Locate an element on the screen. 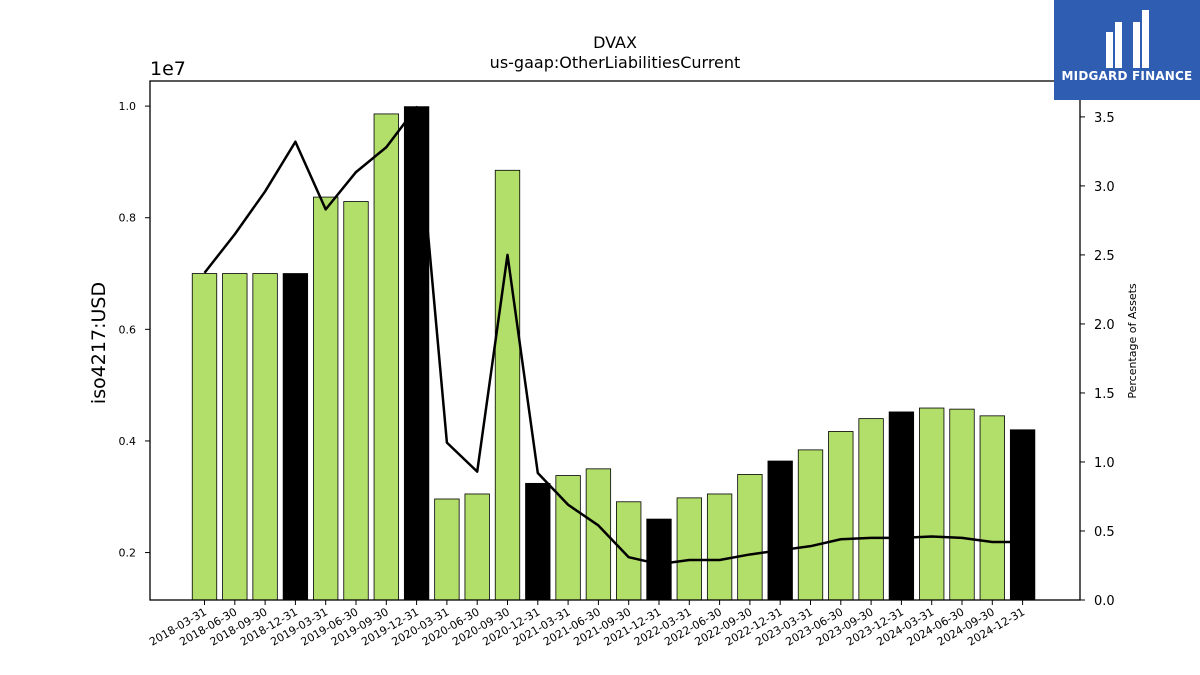  y2-axis-ticks: 0.0 0.5 1.0 1.5 2.0 2.5 3.0 3.5 is located at coordinates (1097, 360).